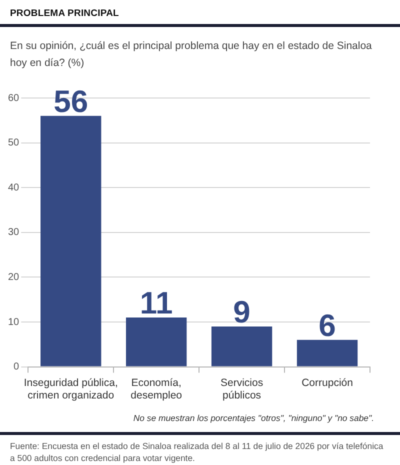 The height and width of the screenshot is (465, 400). Describe the element at coordinates (14, 322) in the screenshot. I see `y-tick-label: 10` at that location.